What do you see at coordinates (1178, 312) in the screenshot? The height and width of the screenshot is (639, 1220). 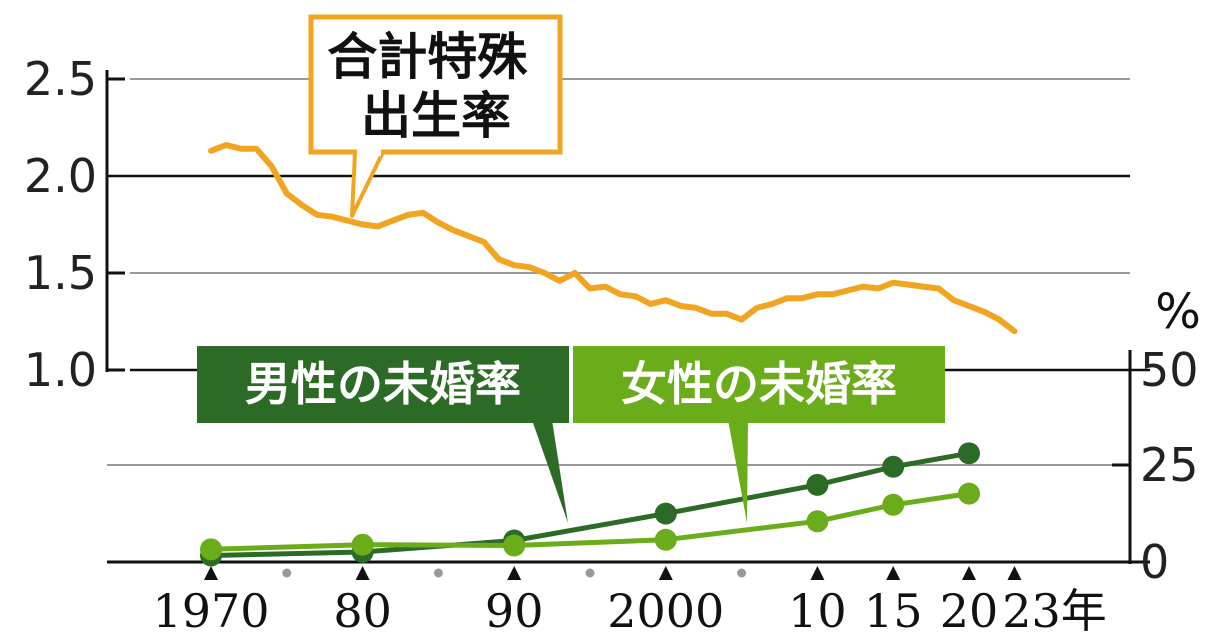 I see `right-axis-unit: %` at bounding box center [1178, 312].